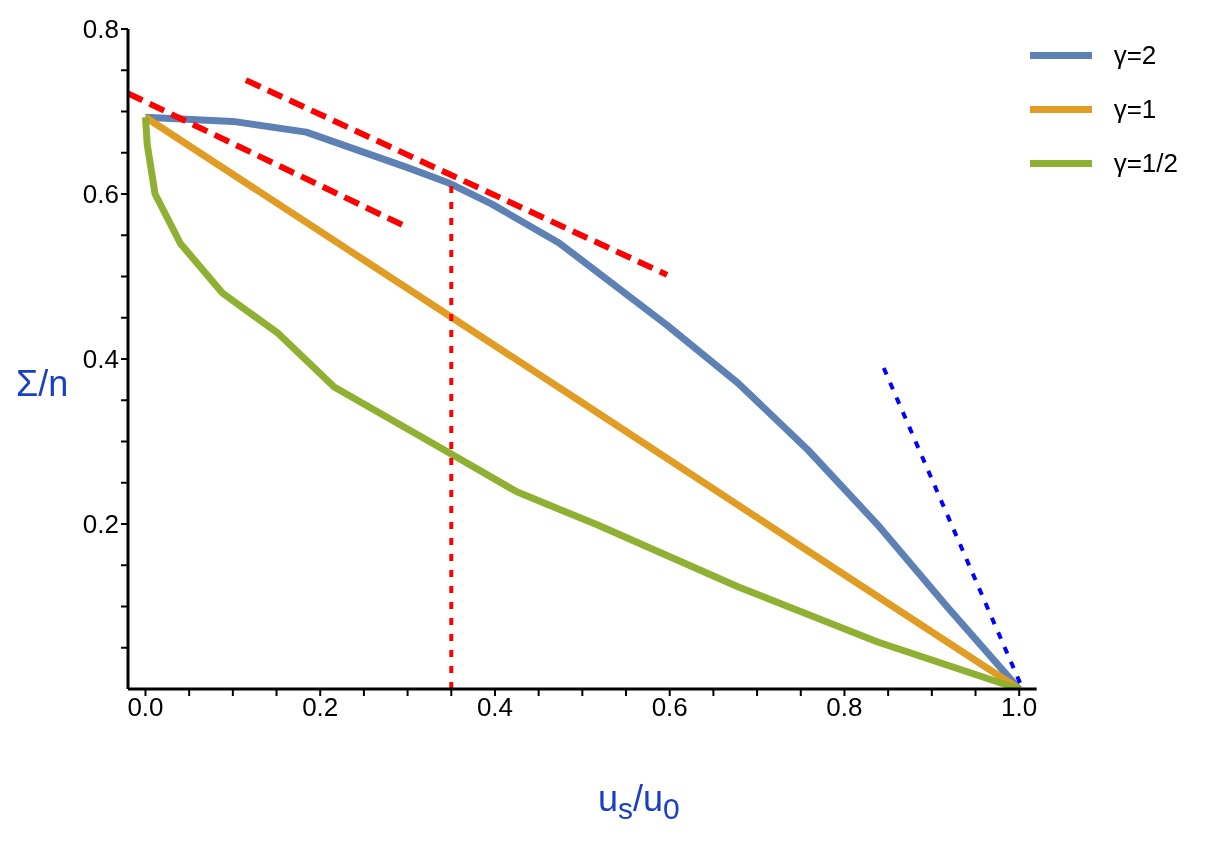  Describe the element at coordinates (844, 707) in the screenshot. I see `x-tick-label: 0.8` at that location.